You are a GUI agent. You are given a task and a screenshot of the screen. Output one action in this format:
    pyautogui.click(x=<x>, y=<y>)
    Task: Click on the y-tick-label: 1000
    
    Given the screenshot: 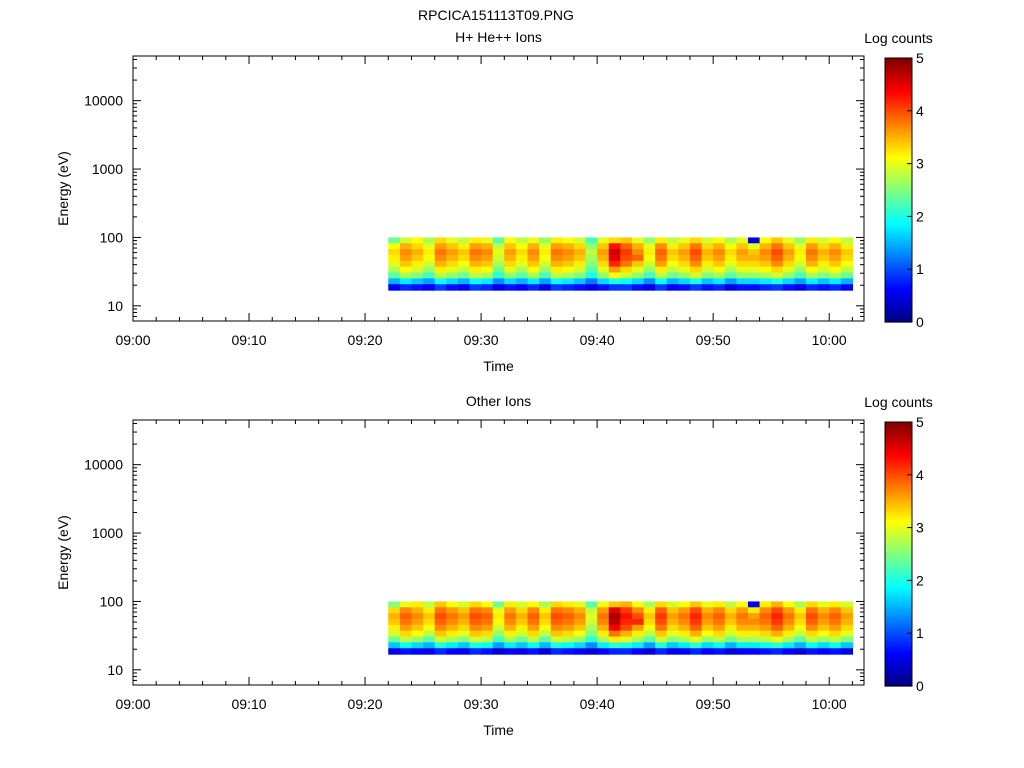 What is the action you would take?
    pyautogui.click(x=107, y=533)
    